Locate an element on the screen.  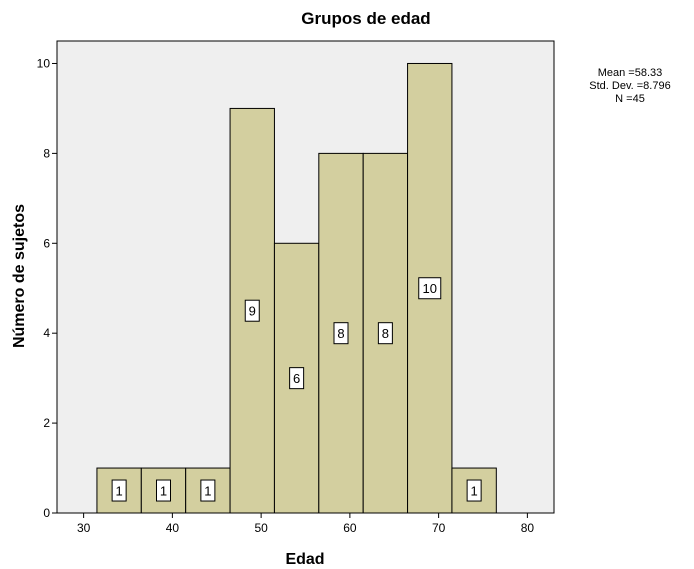
y-axis-label: Número de sujetos is located at coordinates (19, 276).